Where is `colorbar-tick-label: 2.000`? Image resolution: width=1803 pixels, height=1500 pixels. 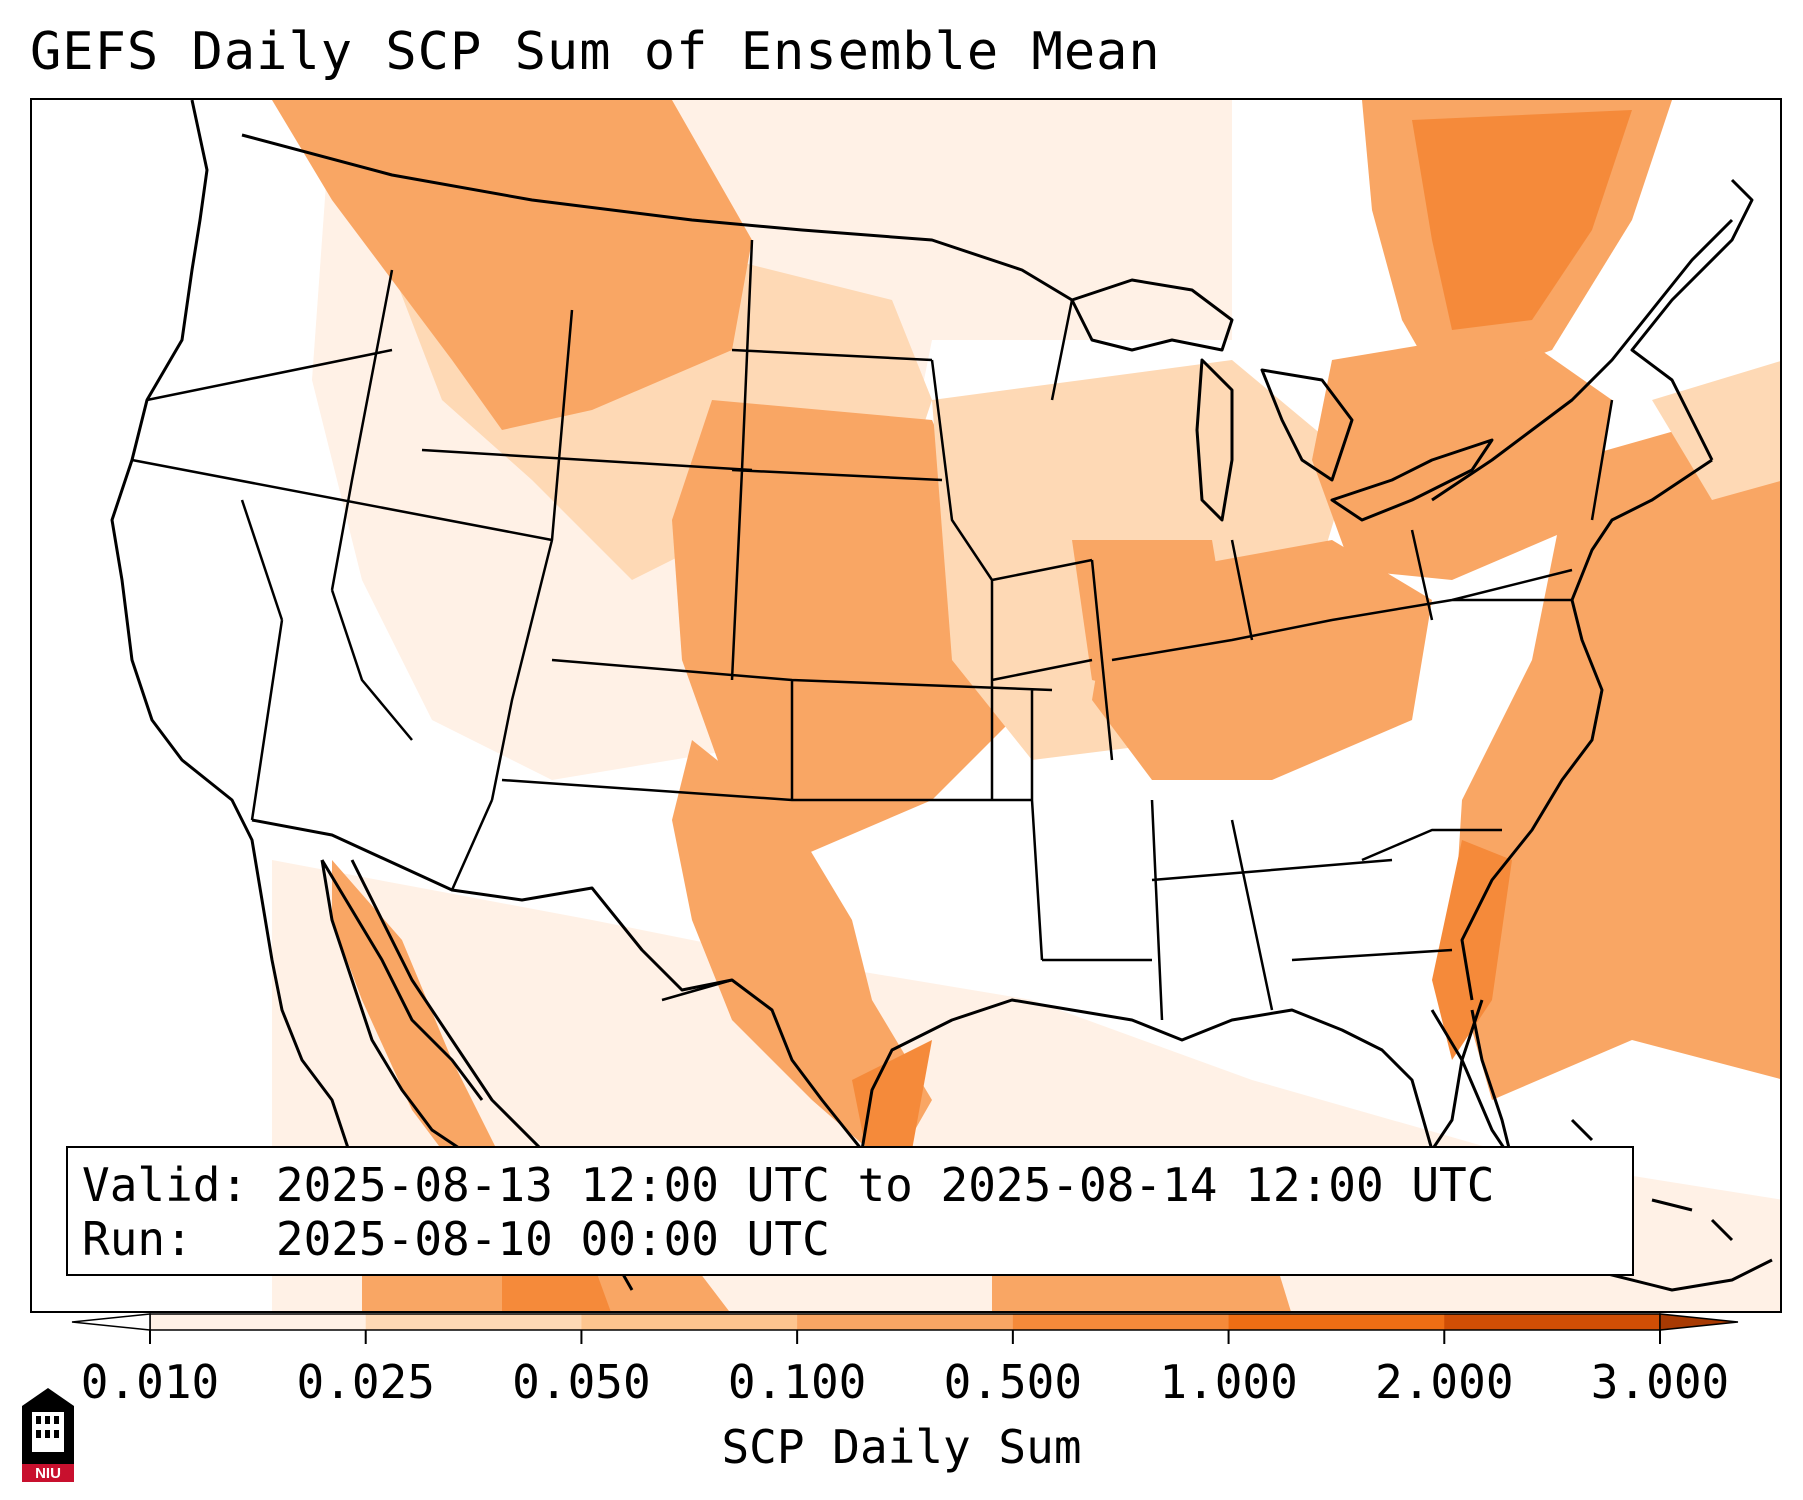 colorbar-tick-label: 2.000 is located at coordinates (1444, 1382).